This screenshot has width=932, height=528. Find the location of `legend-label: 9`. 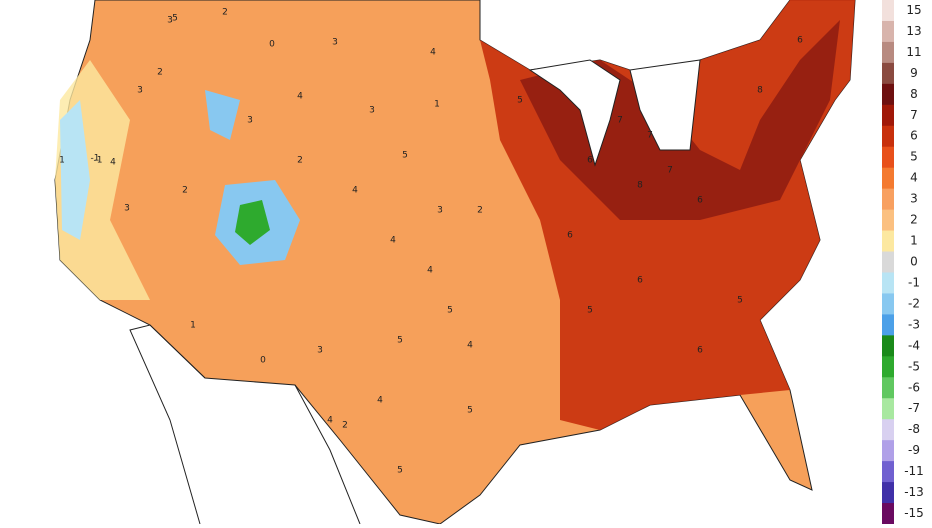

legend-label: 9 is located at coordinates (914, 73).